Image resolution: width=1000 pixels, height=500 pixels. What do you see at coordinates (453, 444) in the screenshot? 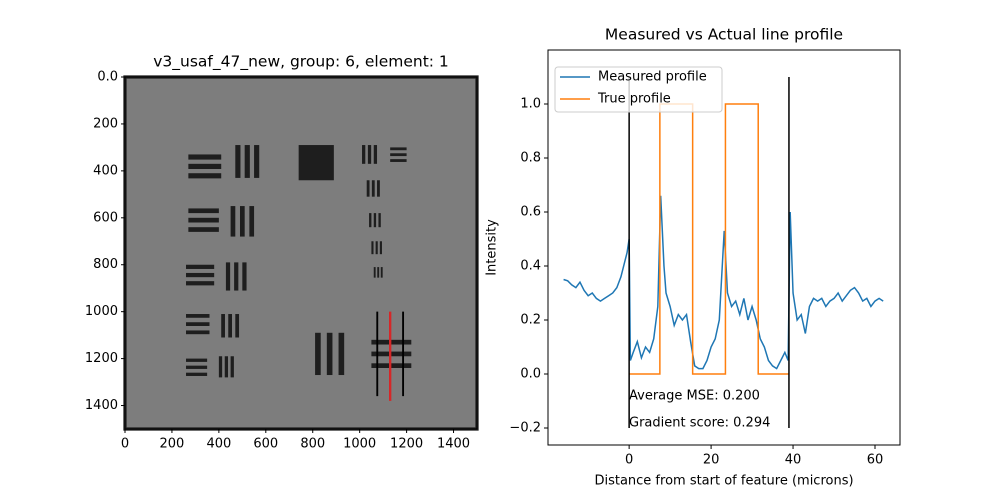
I see `x-tick-label: 1400` at bounding box center [453, 444].